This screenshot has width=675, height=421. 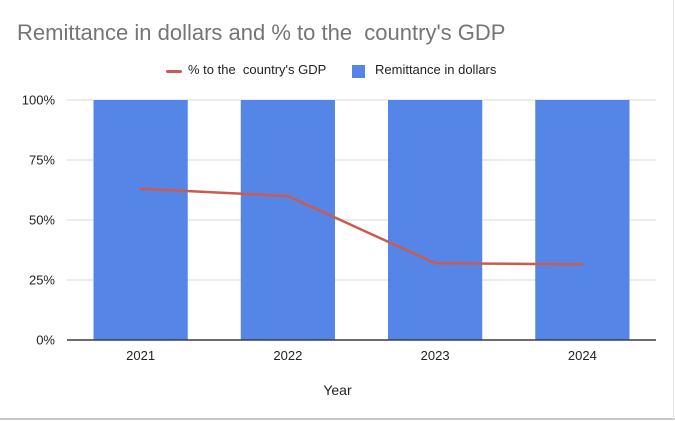 What do you see at coordinates (42, 280) in the screenshot?
I see `y-tick-label: 25%` at bounding box center [42, 280].